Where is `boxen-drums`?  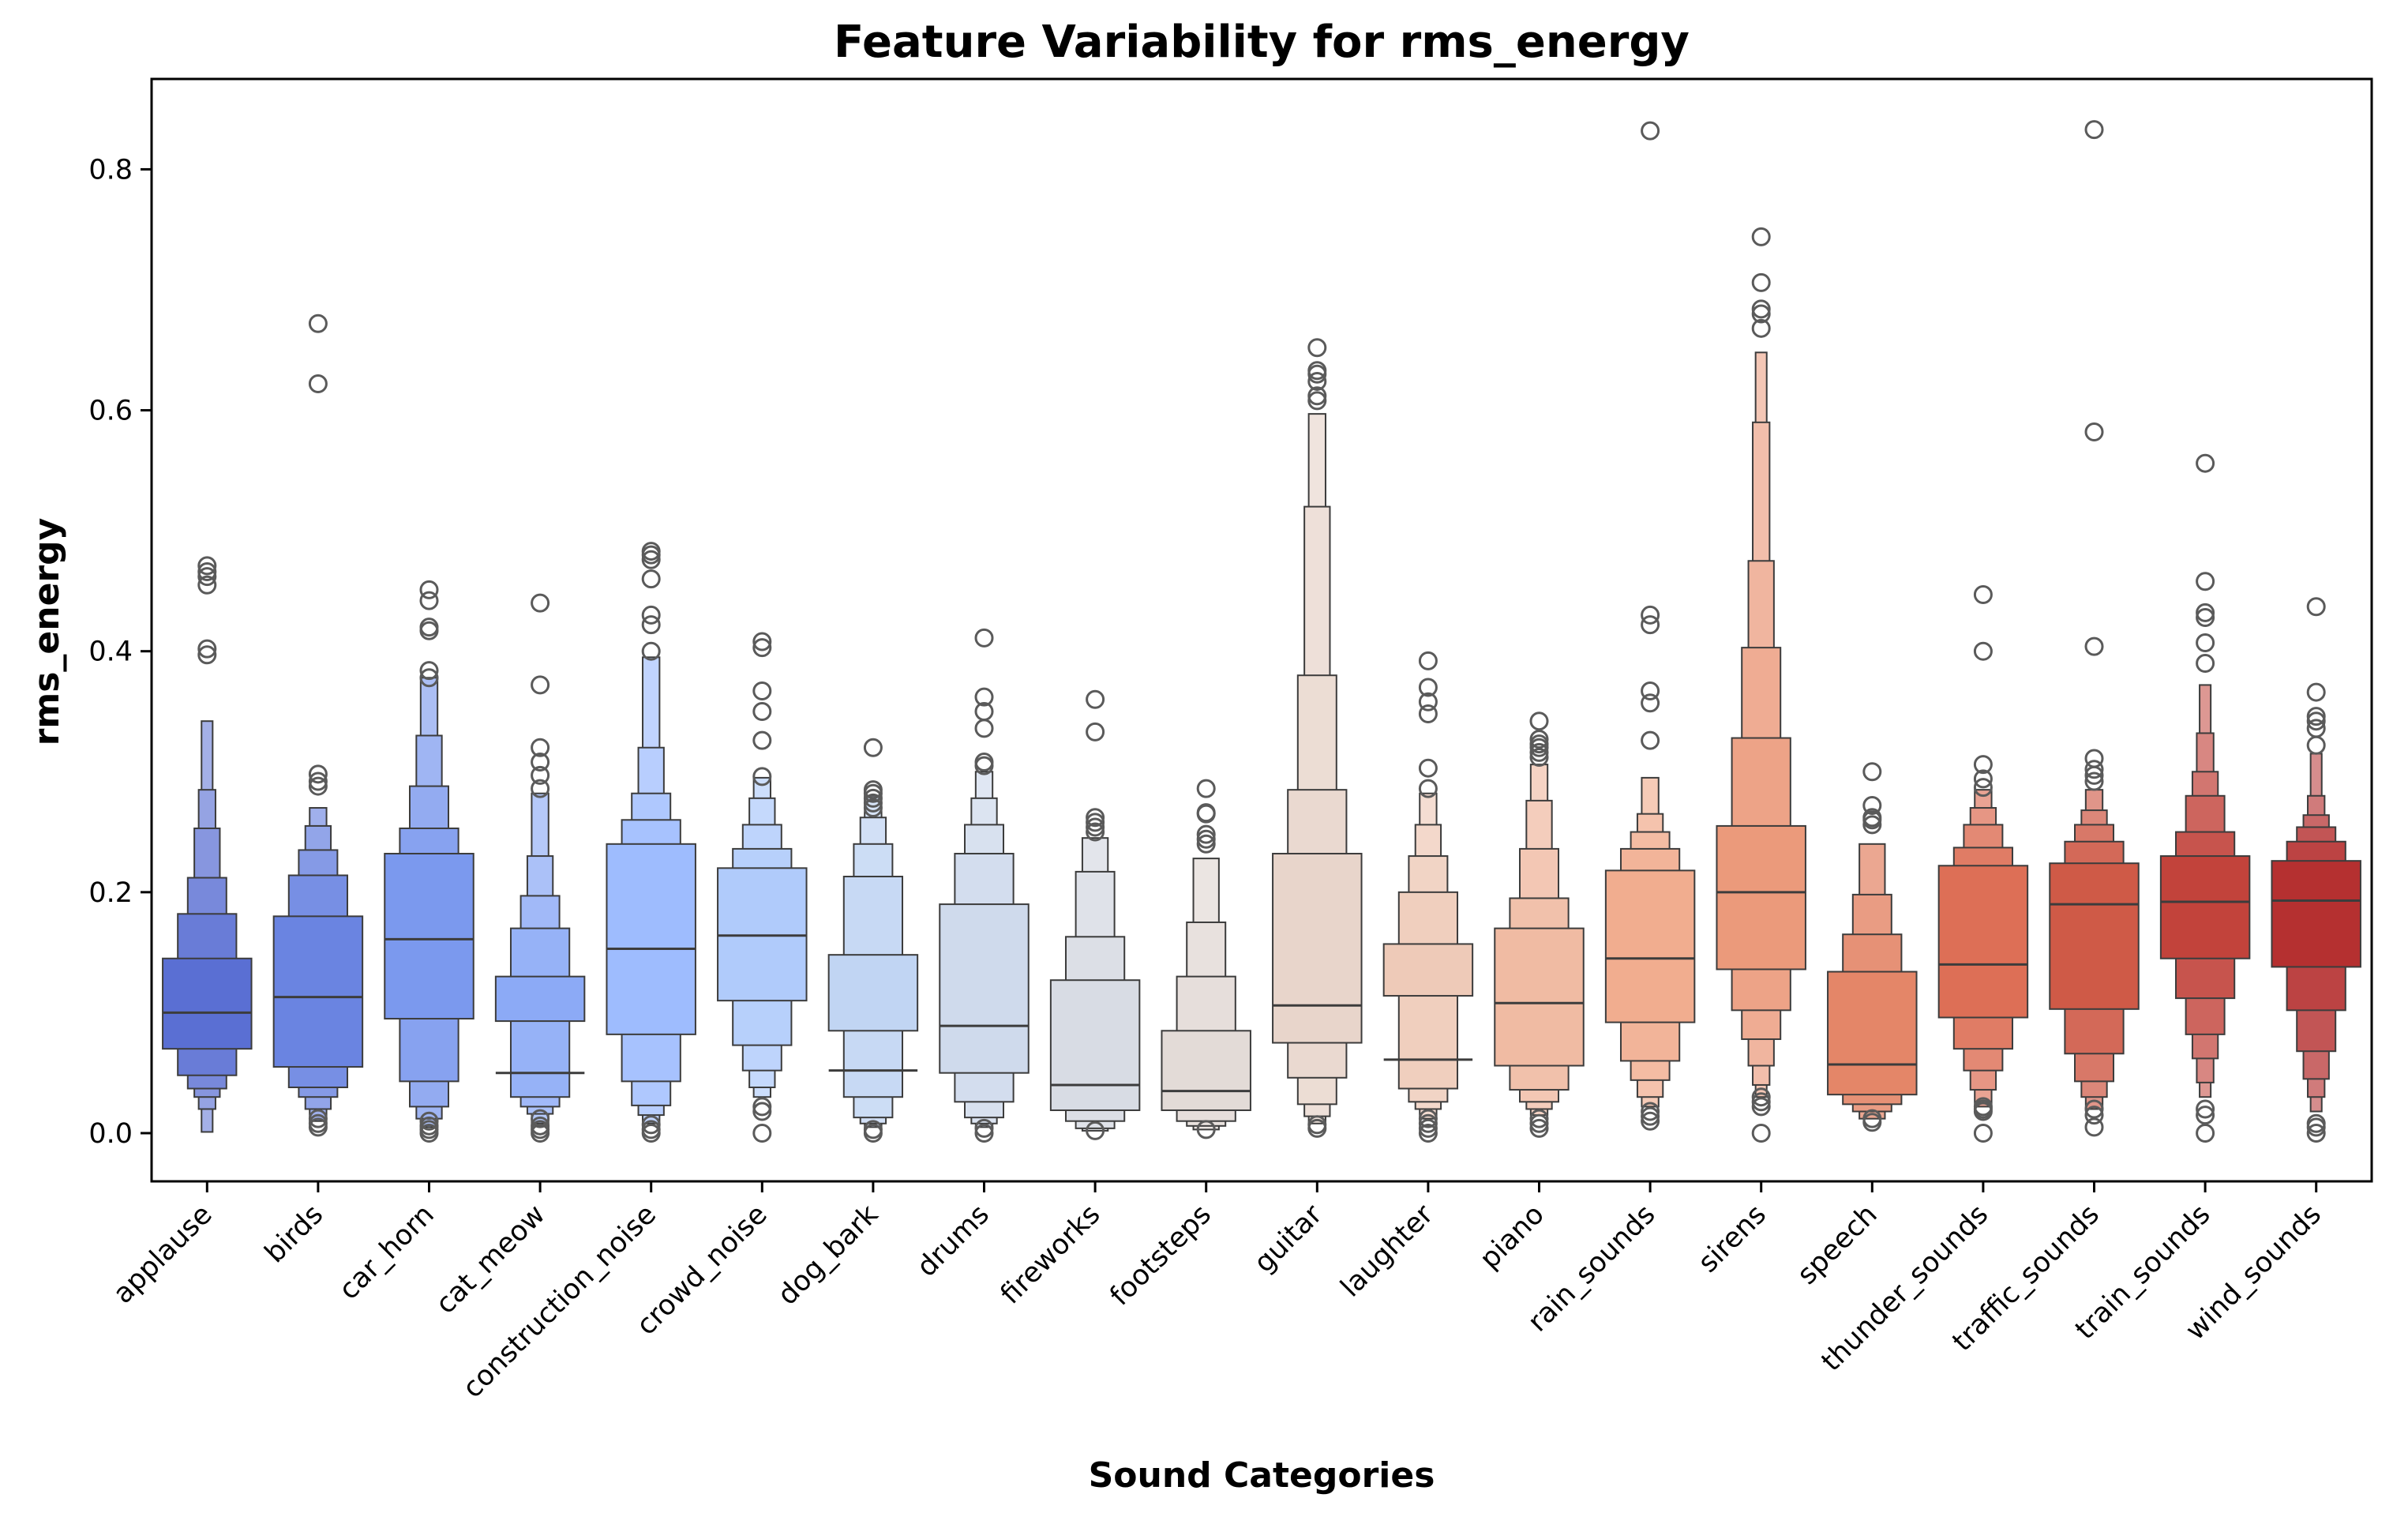
boxen-drums is located at coordinates (984, 885).